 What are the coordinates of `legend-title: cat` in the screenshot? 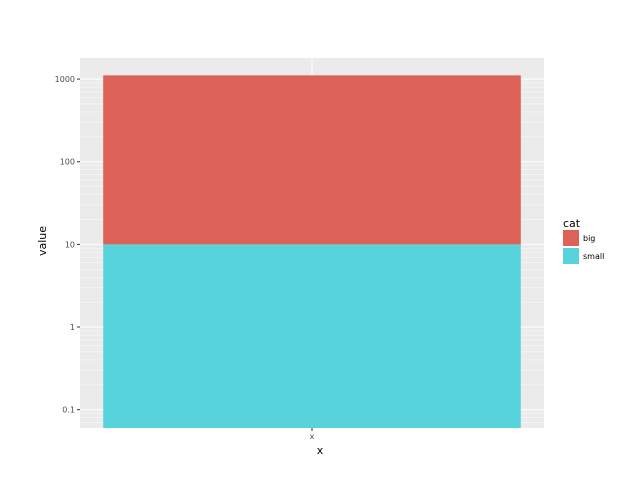 It's located at (572, 223).